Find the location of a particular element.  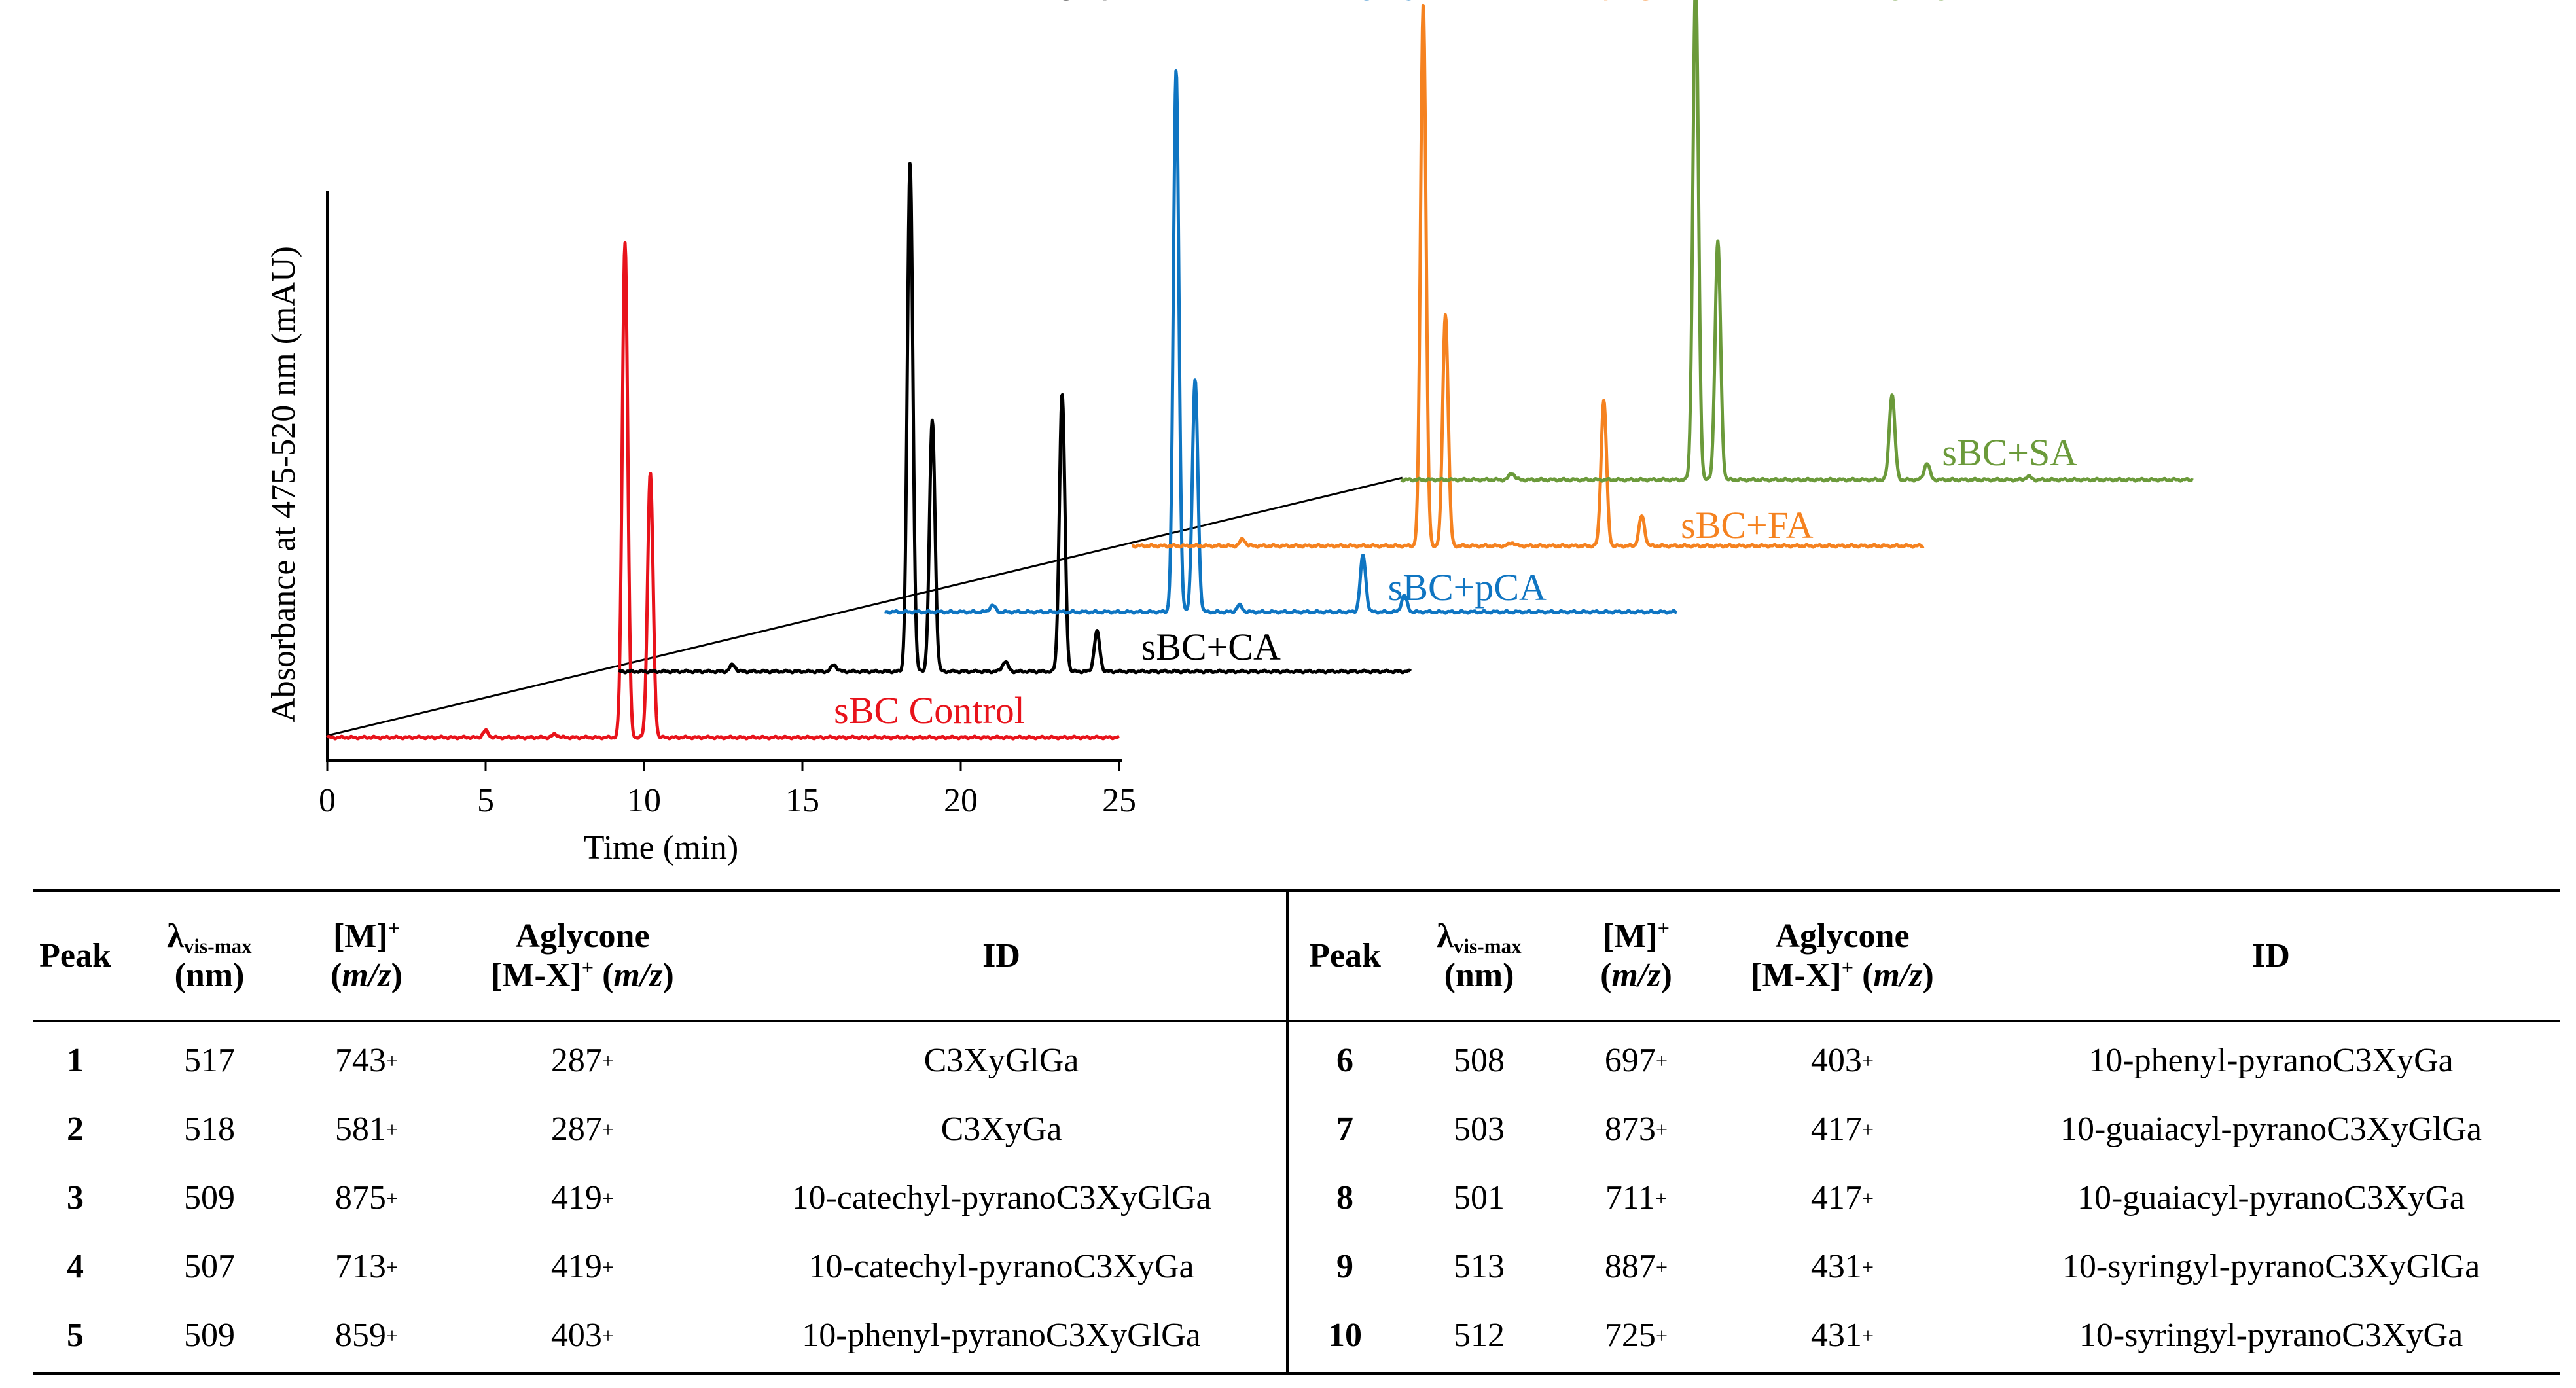

m-sup: + is located at coordinates (1663, 928).